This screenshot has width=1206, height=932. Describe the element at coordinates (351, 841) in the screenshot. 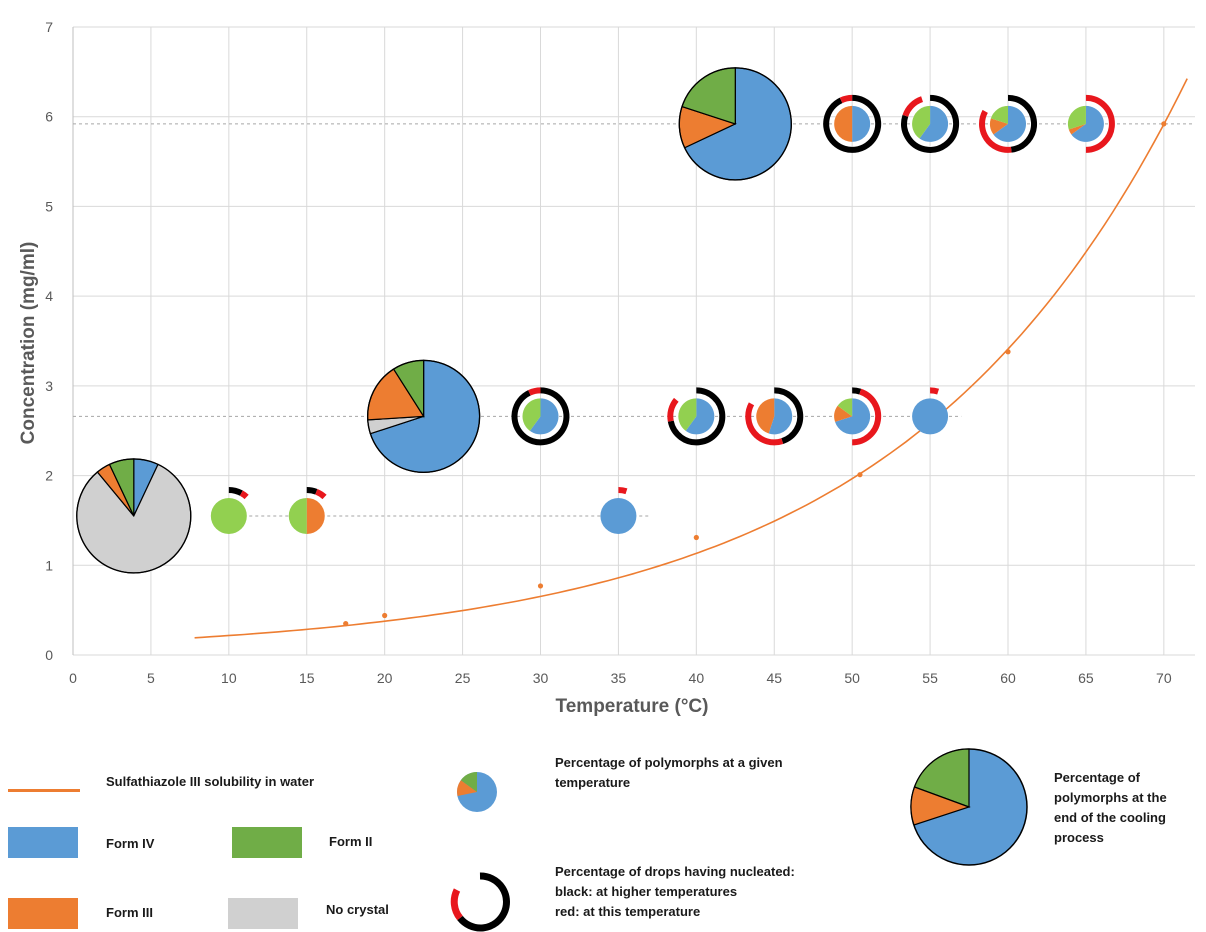

I see `legend-form-ii-label: Form II` at that location.